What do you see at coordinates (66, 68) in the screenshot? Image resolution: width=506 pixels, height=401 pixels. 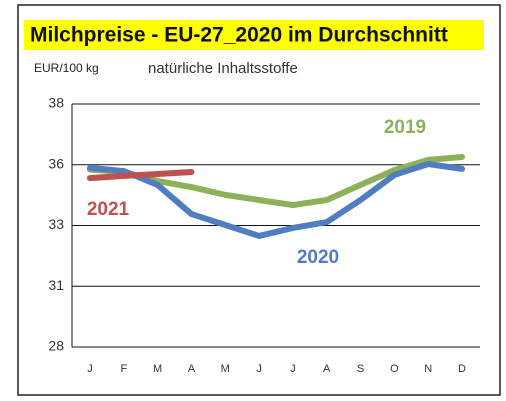 I see `y-axis-label: EUR/100 kg` at bounding box center [66, 68].